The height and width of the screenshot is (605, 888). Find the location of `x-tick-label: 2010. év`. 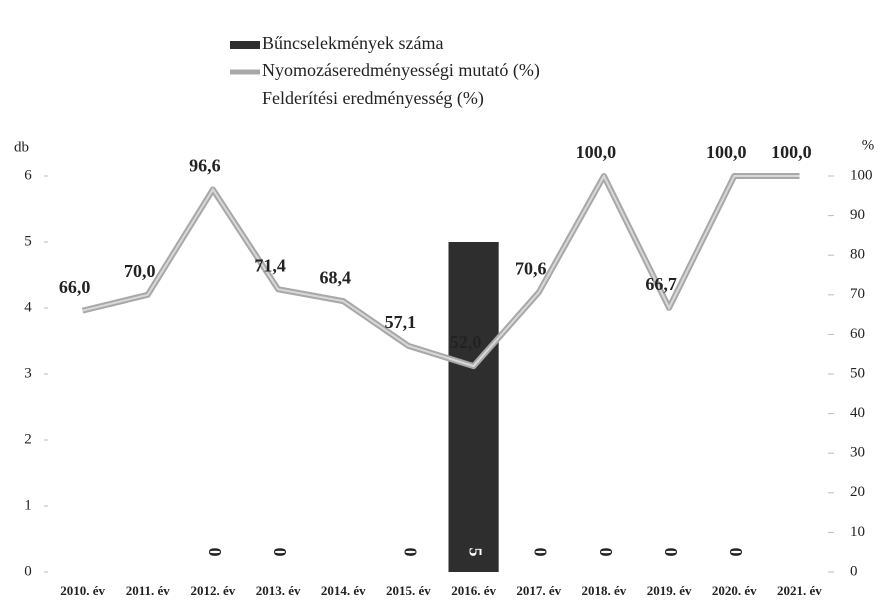

x-tick-label: 2010. év is located at coordinates (82, 590).